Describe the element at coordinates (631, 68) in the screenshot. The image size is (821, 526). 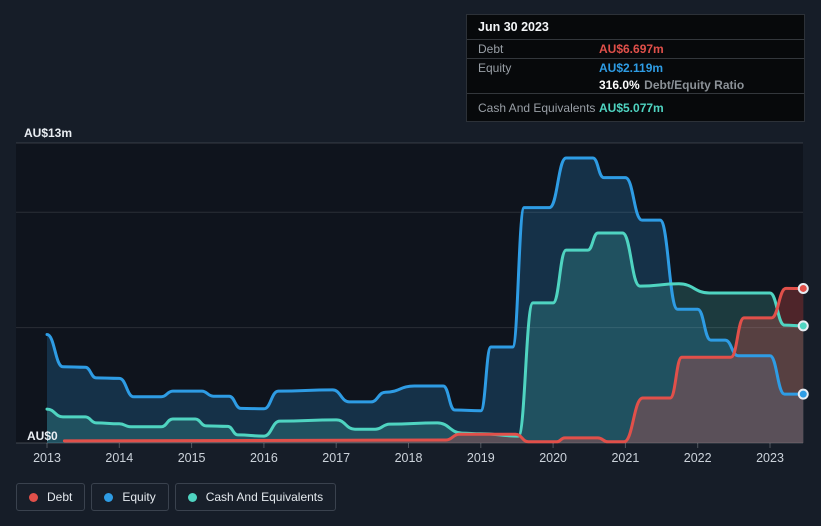
I see `tooltip-equity-value: AU$2.119m` at that location.